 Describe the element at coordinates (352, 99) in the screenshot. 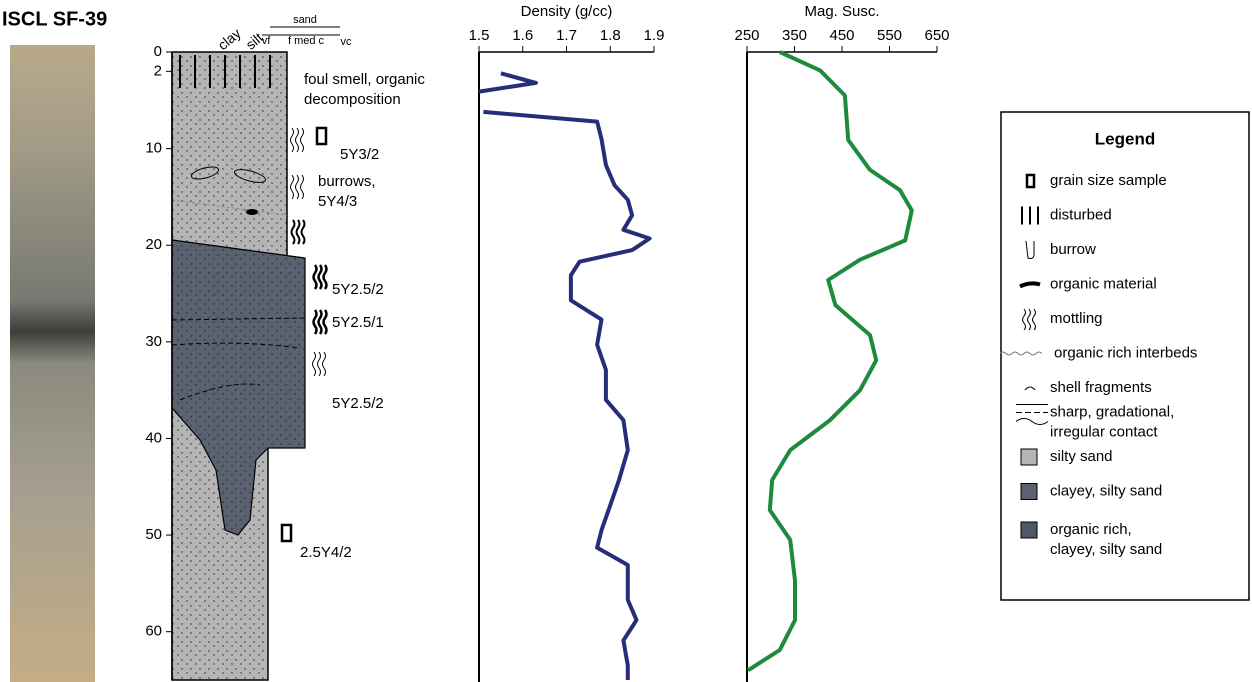

I see `annotation: decomposition` at that location.